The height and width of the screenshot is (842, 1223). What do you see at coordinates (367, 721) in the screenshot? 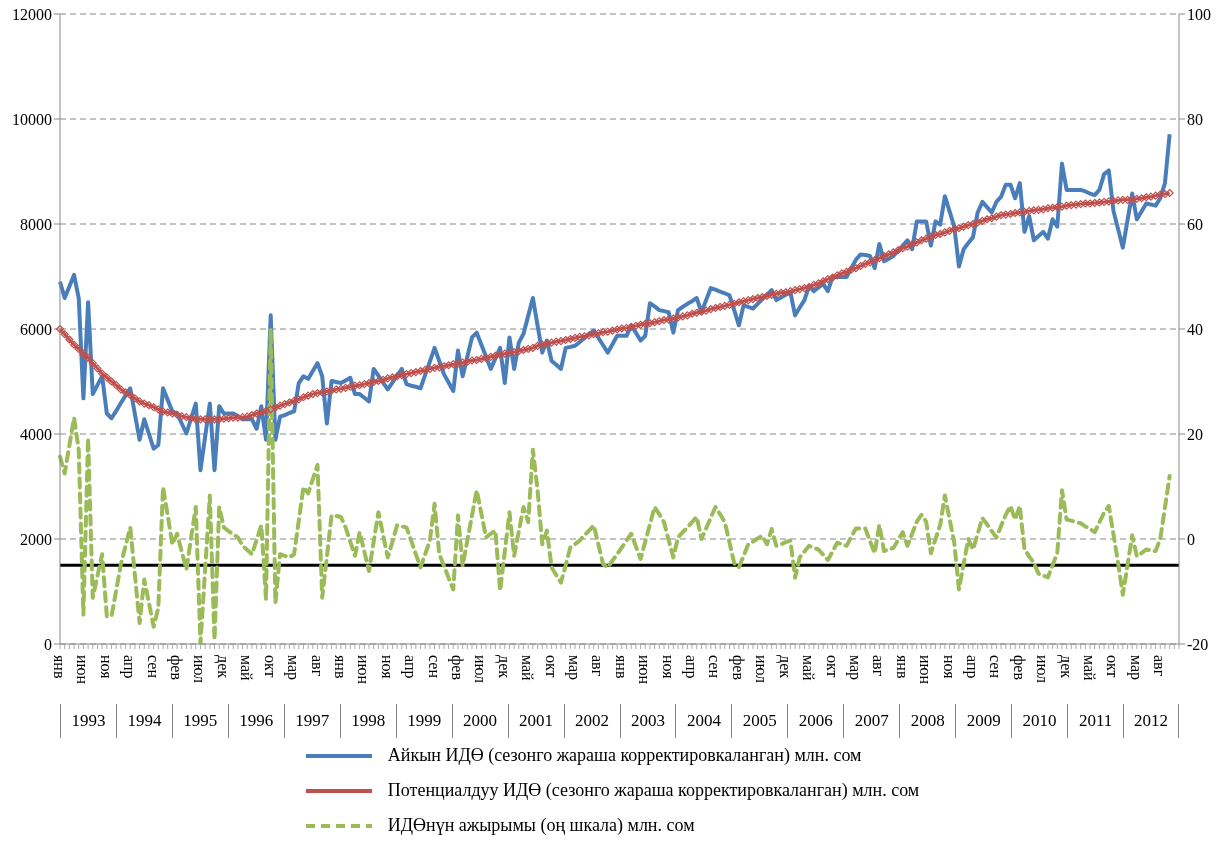
I see `text: 1998` at bounding box center [367, 721].